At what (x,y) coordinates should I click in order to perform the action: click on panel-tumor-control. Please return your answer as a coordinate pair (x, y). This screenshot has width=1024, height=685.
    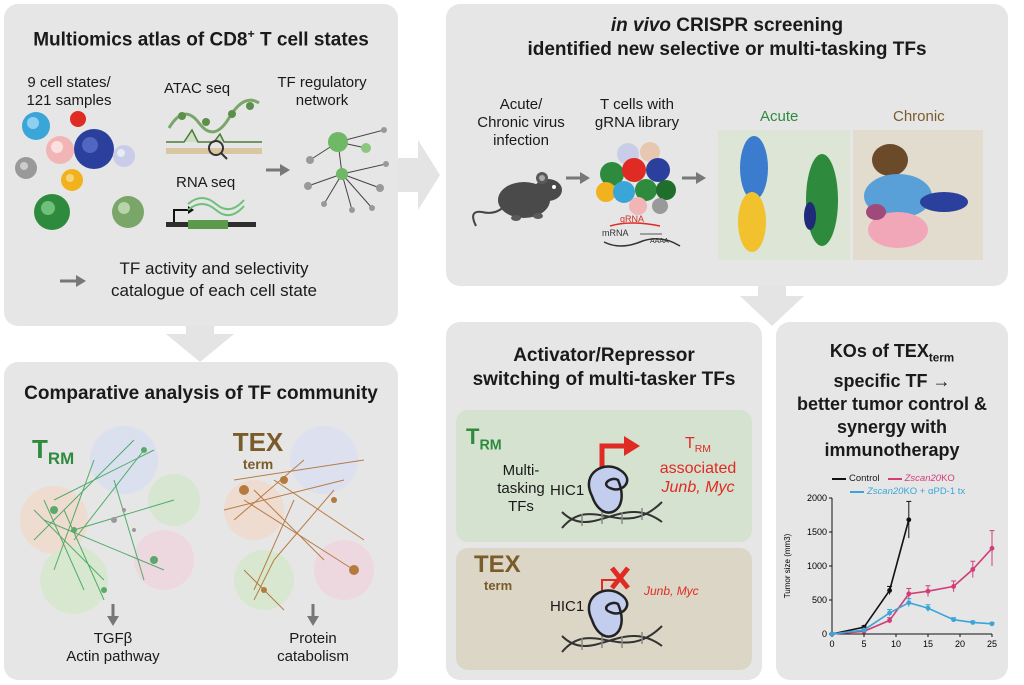
    Looking at the image, I should click on (892, 501).